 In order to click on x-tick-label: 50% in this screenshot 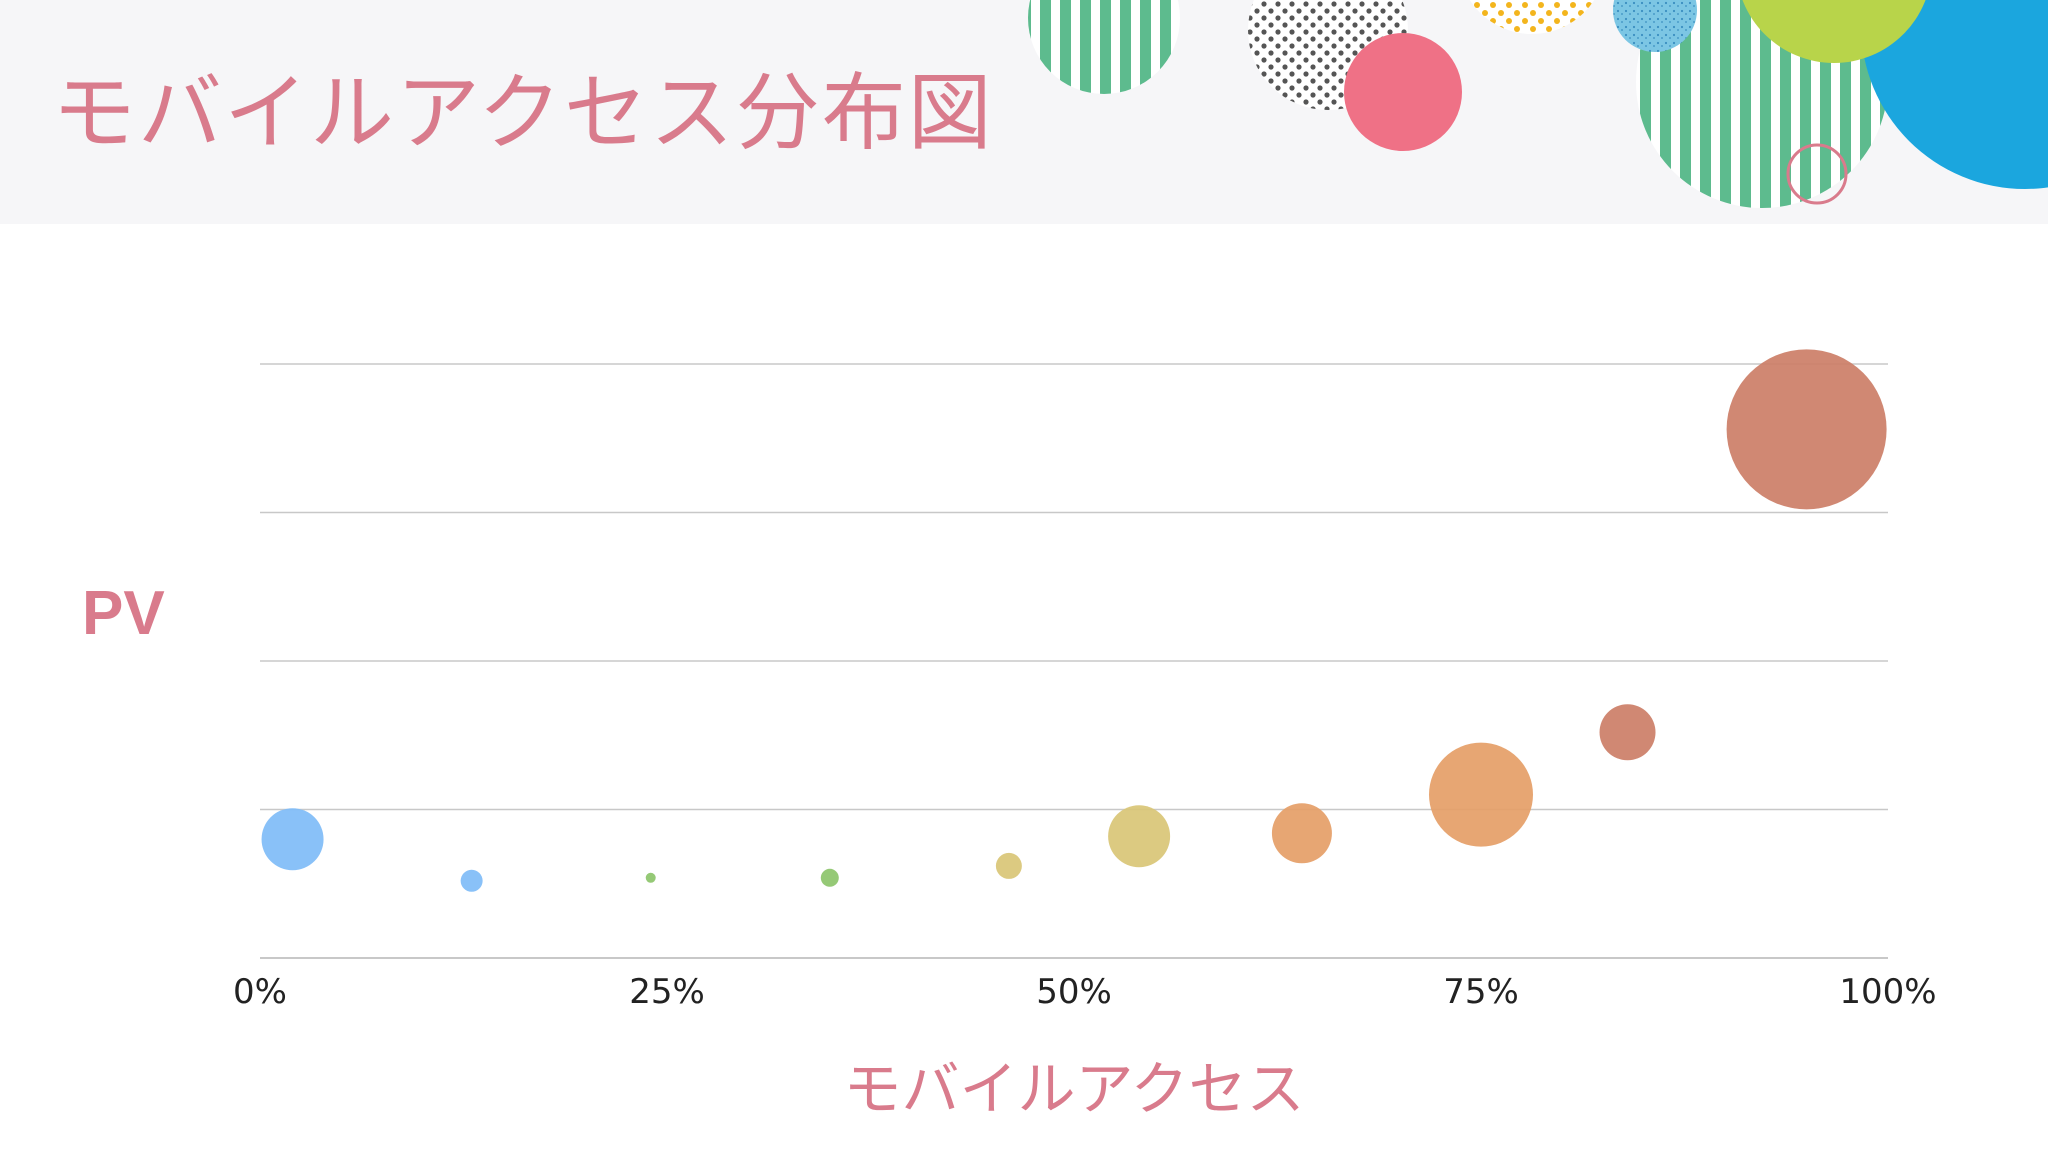, I will do `click(1074, 992)`.